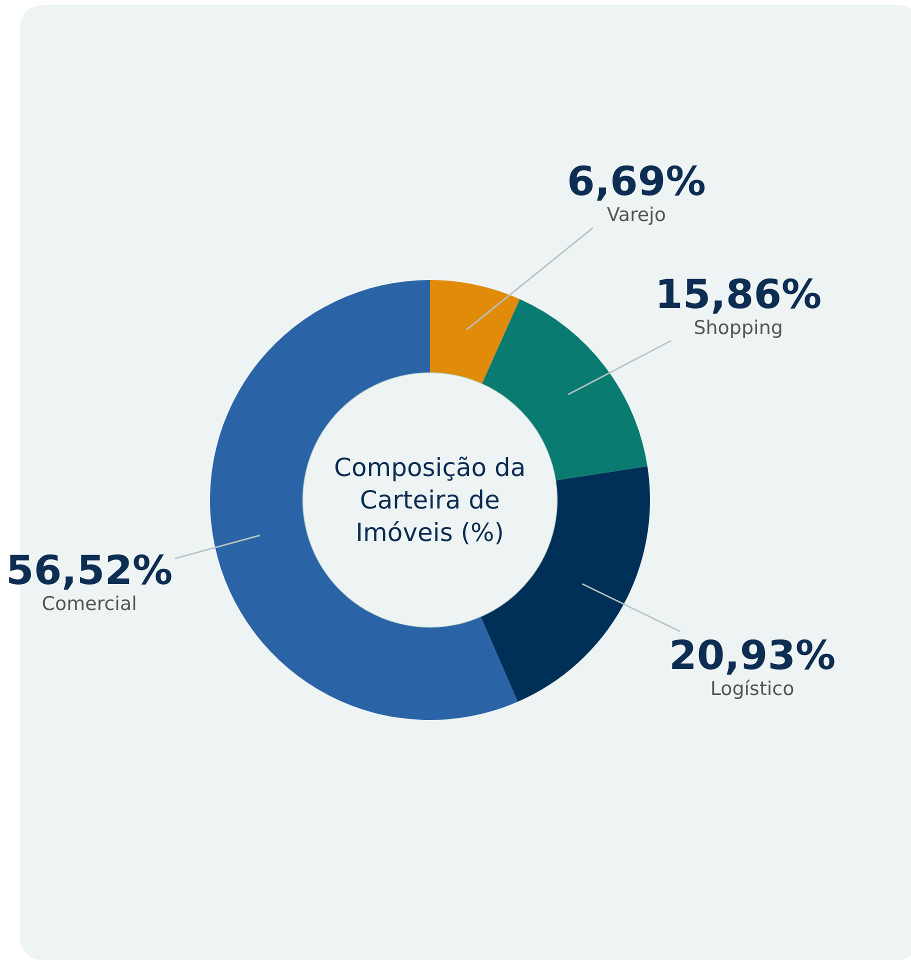 The image size is (911, 960). I want to click on data-label: 6,69%, so click(636, 182).